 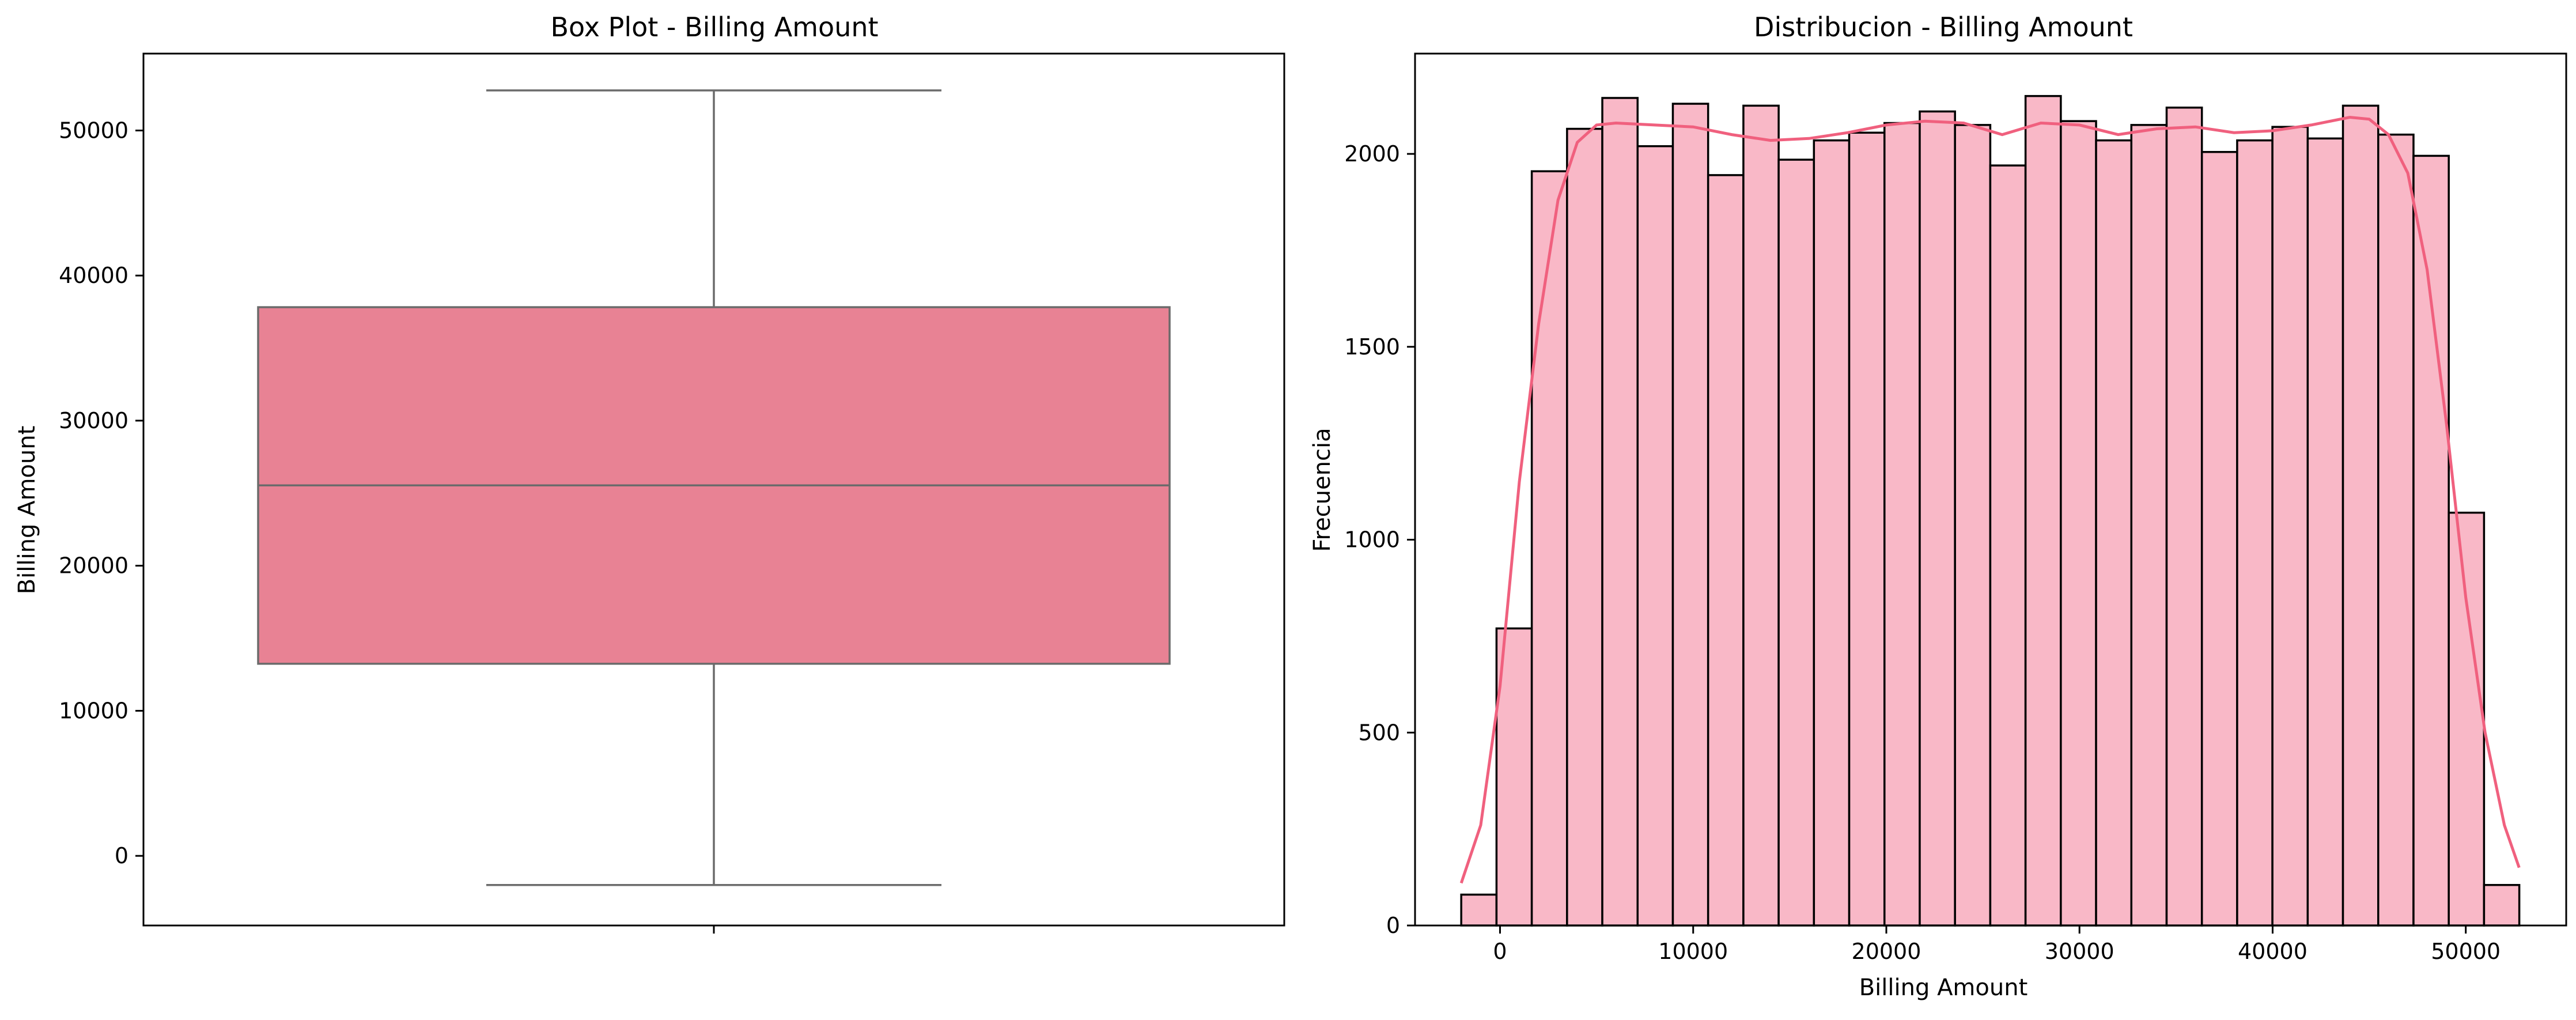 What do you see at coordinates (714, 27) in the screenshot?
I see `boxplot-title: Box Plot - Billing Amount` at bounding box center [714, 27].